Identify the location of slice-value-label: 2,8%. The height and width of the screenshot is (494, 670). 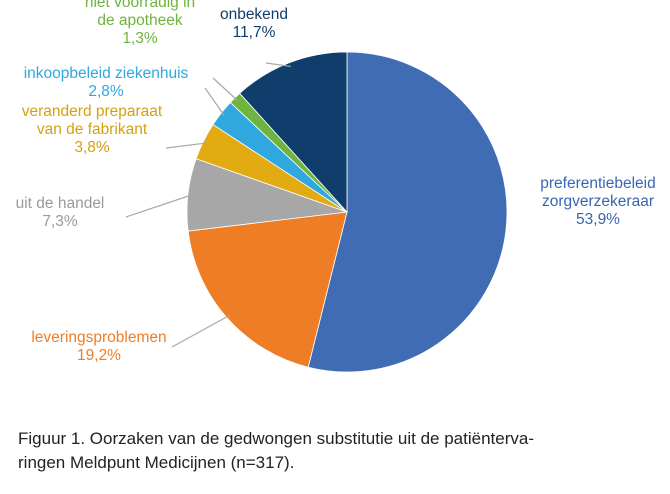
(106, 91).